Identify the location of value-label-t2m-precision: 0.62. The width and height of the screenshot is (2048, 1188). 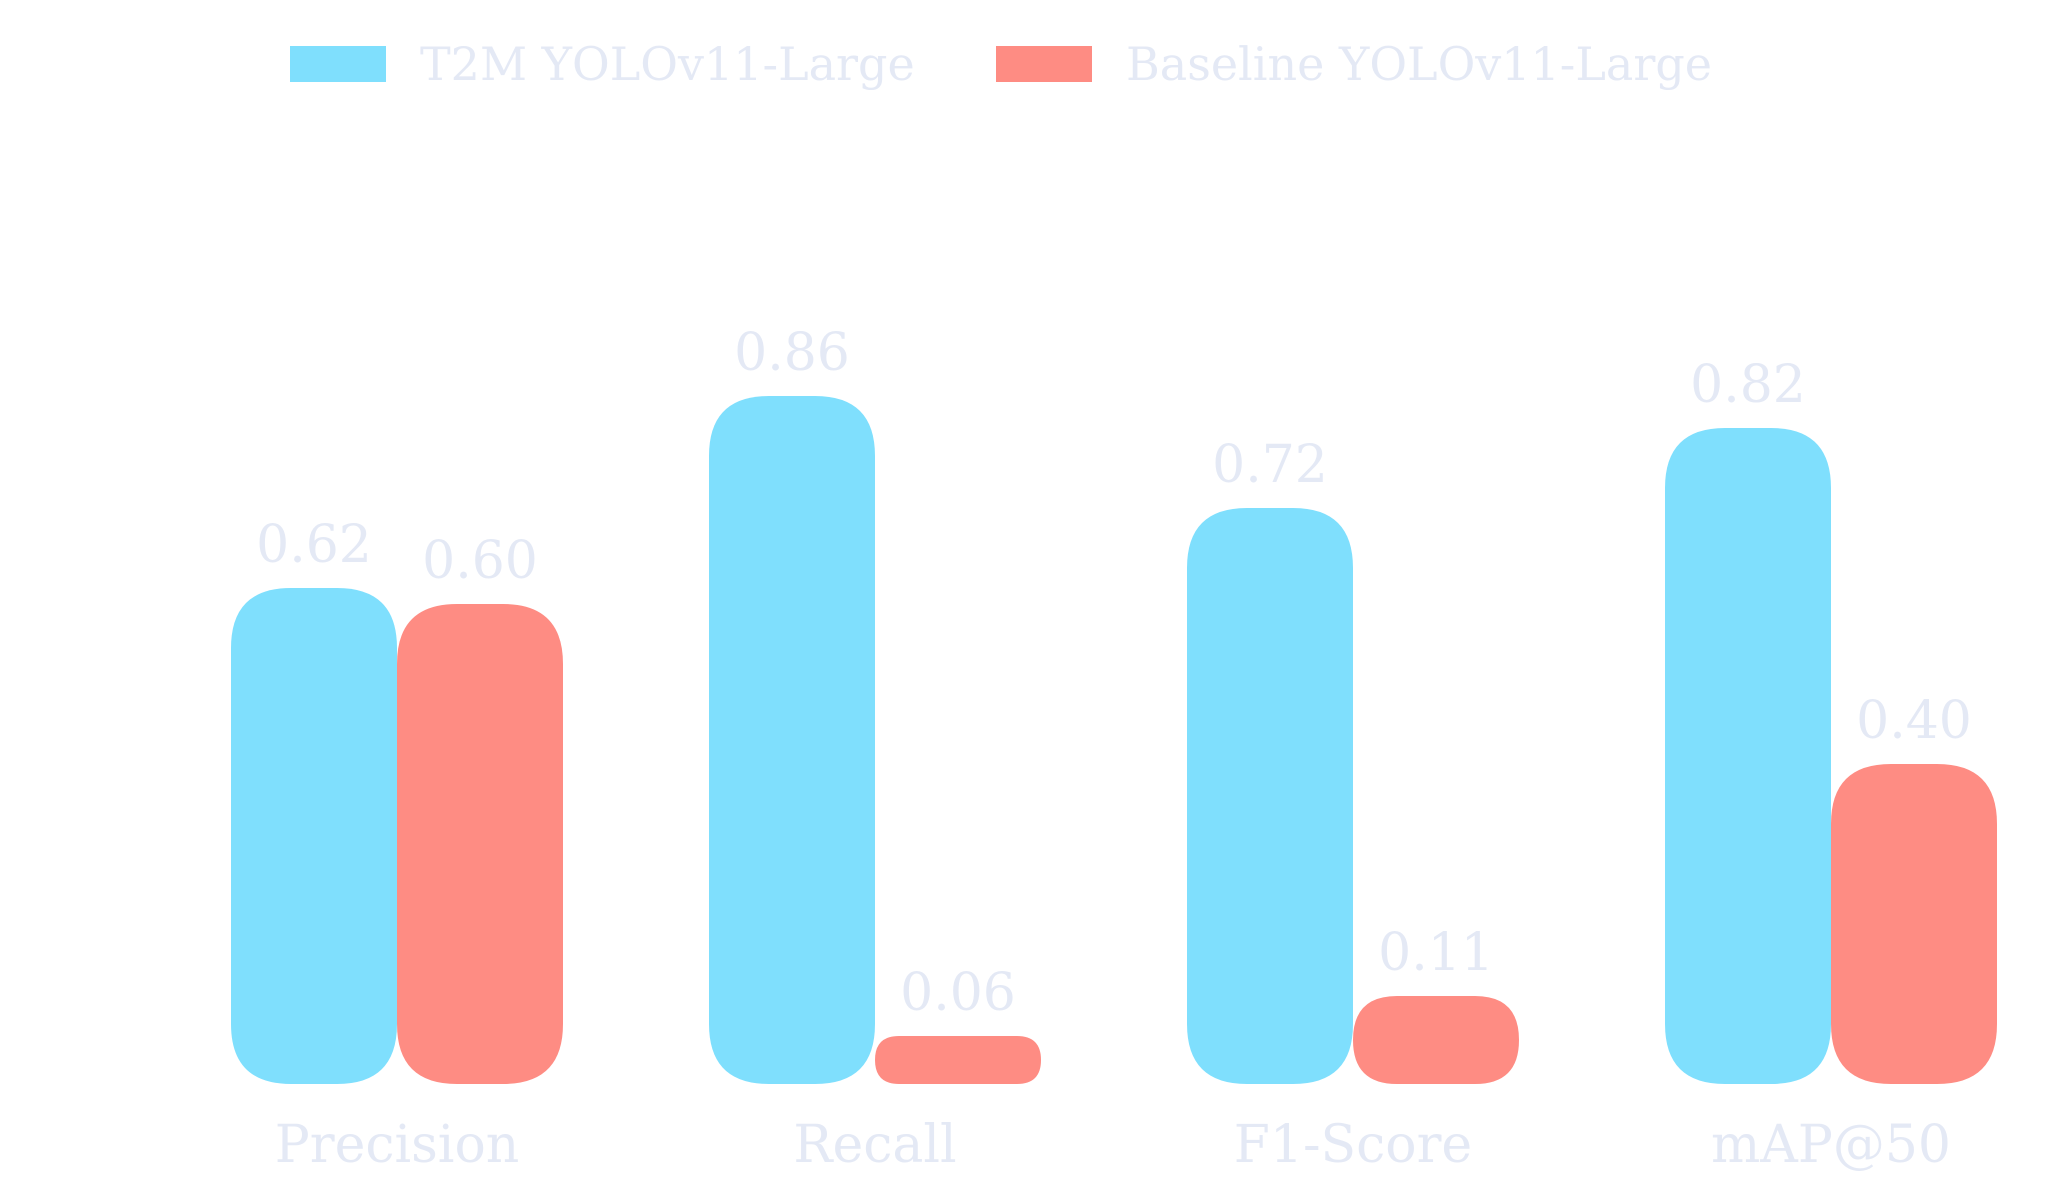
(314, 545).